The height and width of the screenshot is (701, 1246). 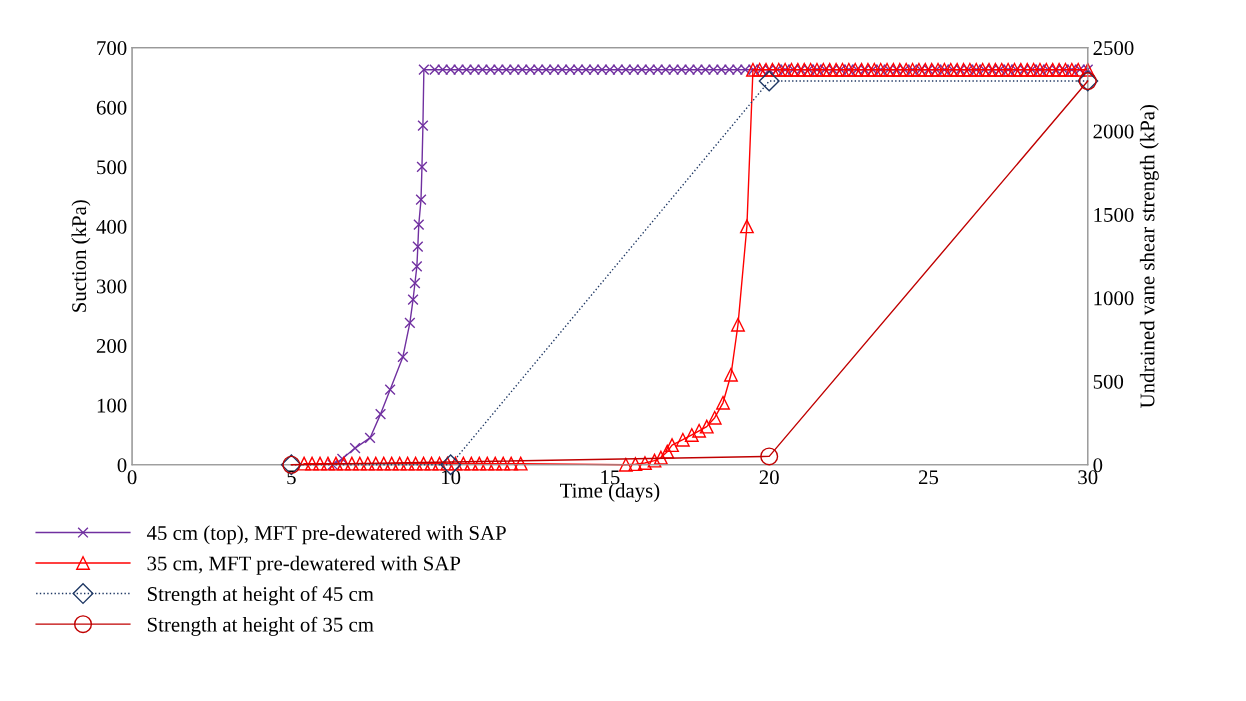 I want to click on y-tick-label: 300, so click(x=111, y=286).